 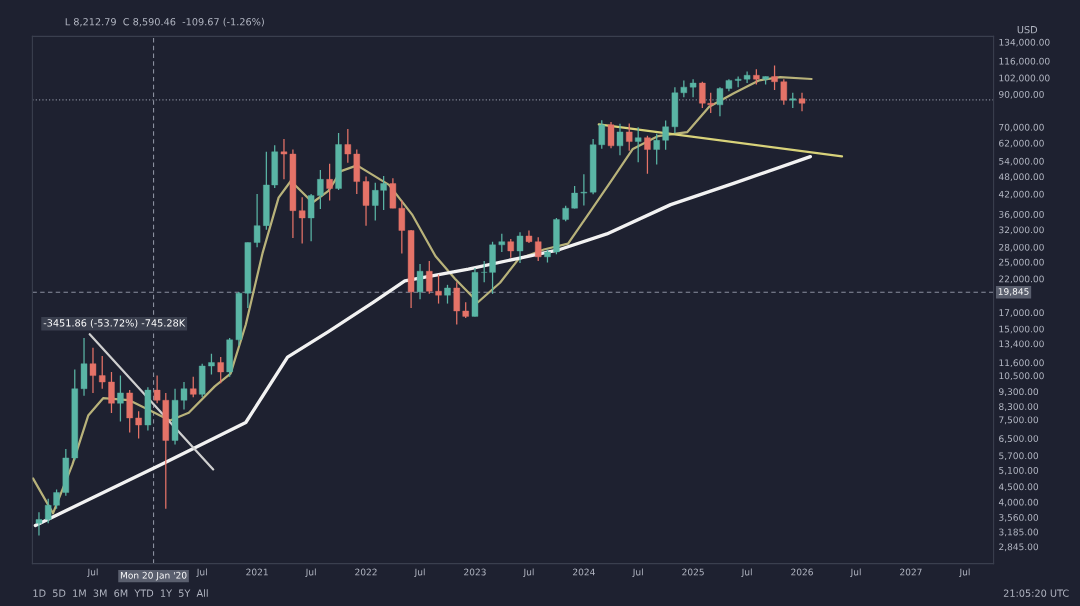 I want to click on y-tick-label: 3,185.00, so click(x=1019, y=532).